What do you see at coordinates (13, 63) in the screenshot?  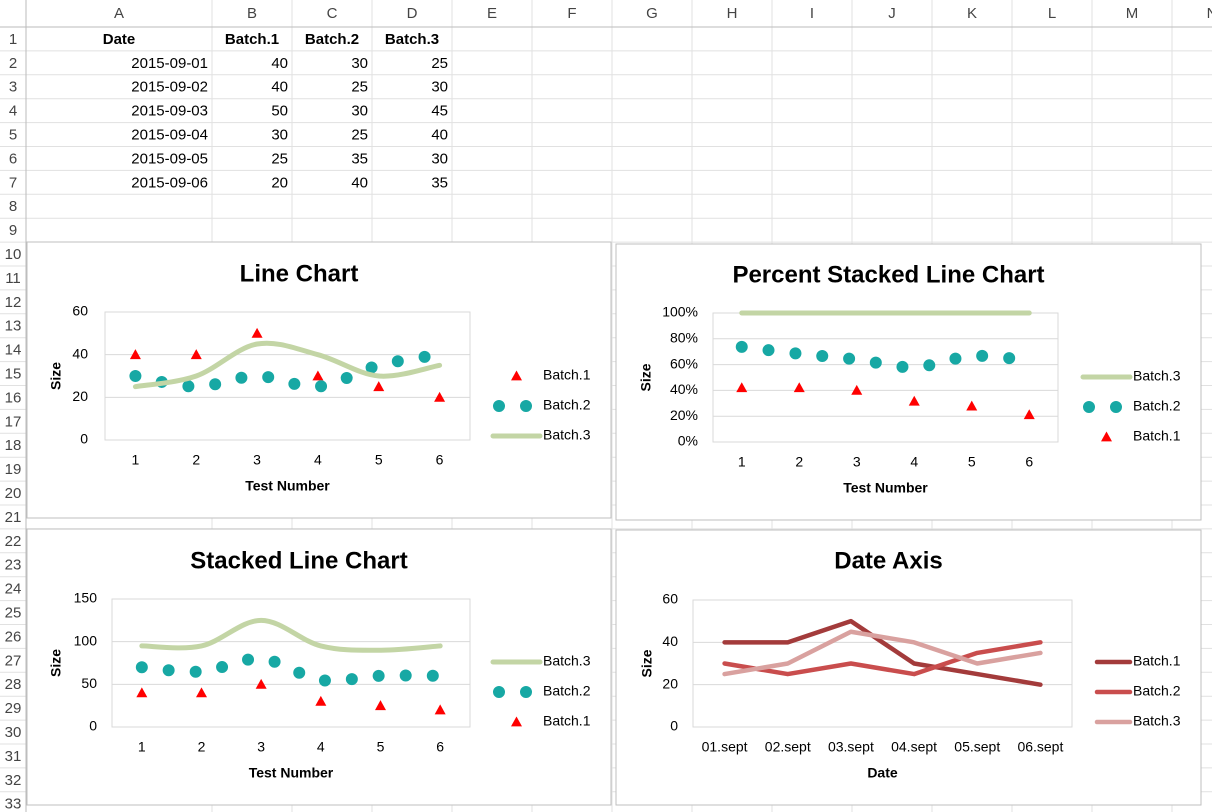 I see `row-header: 2` at bounding box center [13, 63].